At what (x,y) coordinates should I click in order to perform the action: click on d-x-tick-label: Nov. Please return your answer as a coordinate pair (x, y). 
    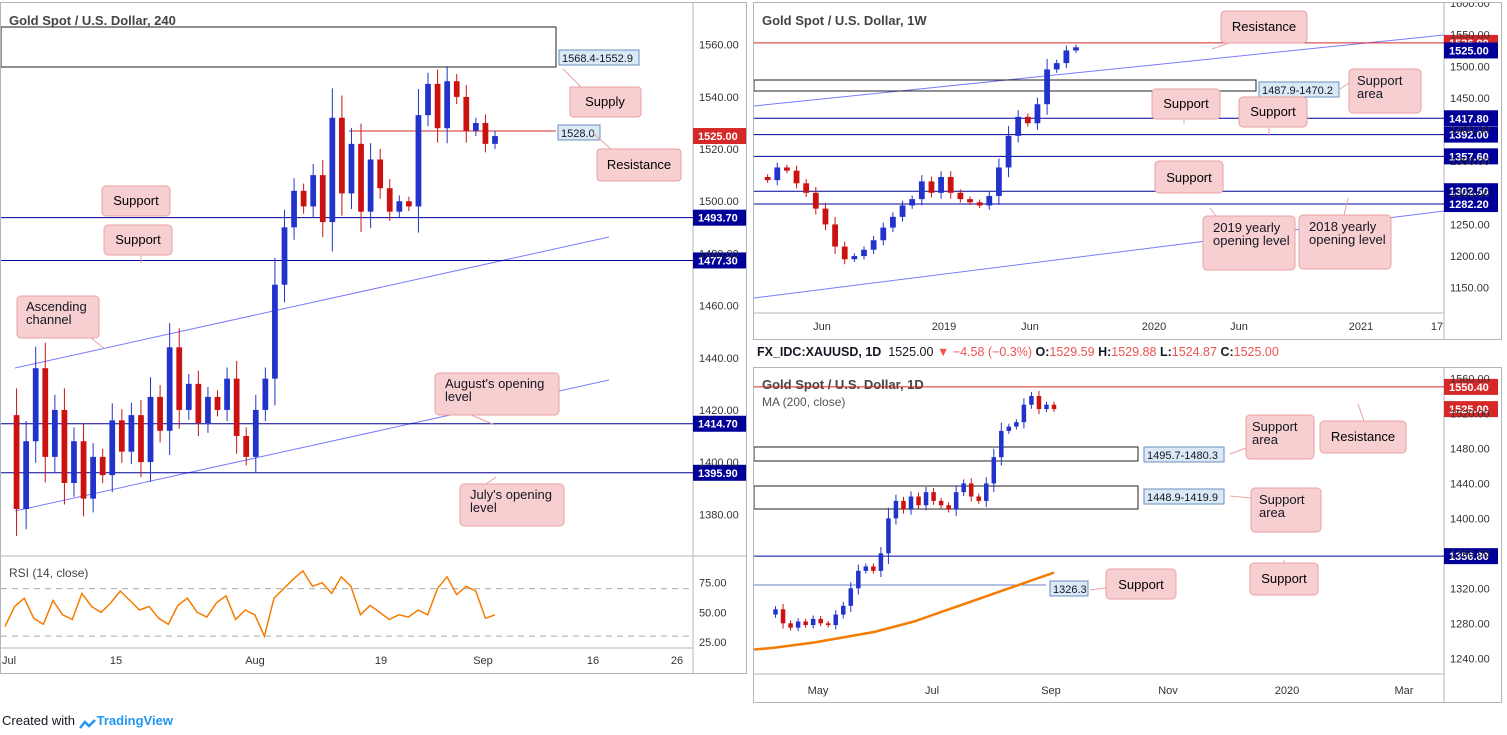
    Looking at the image, I should click on (1168, 691).